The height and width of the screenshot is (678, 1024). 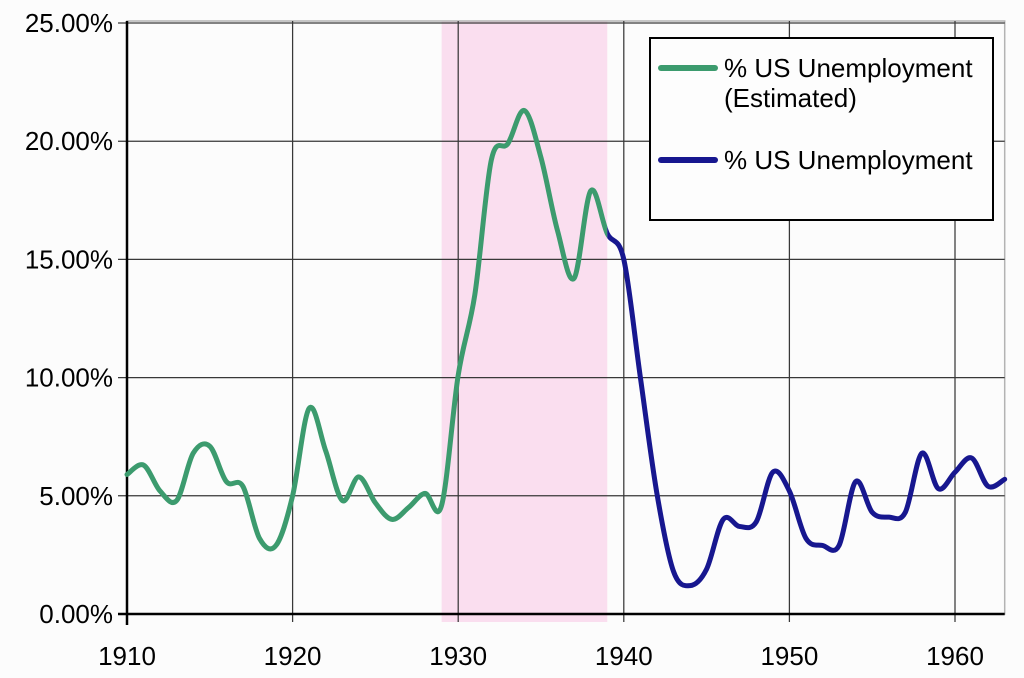 What do you see at coordinates (955, 656) in the screenshot?
I see `x-tick-label: 1960` at bounding box center [955, 656].